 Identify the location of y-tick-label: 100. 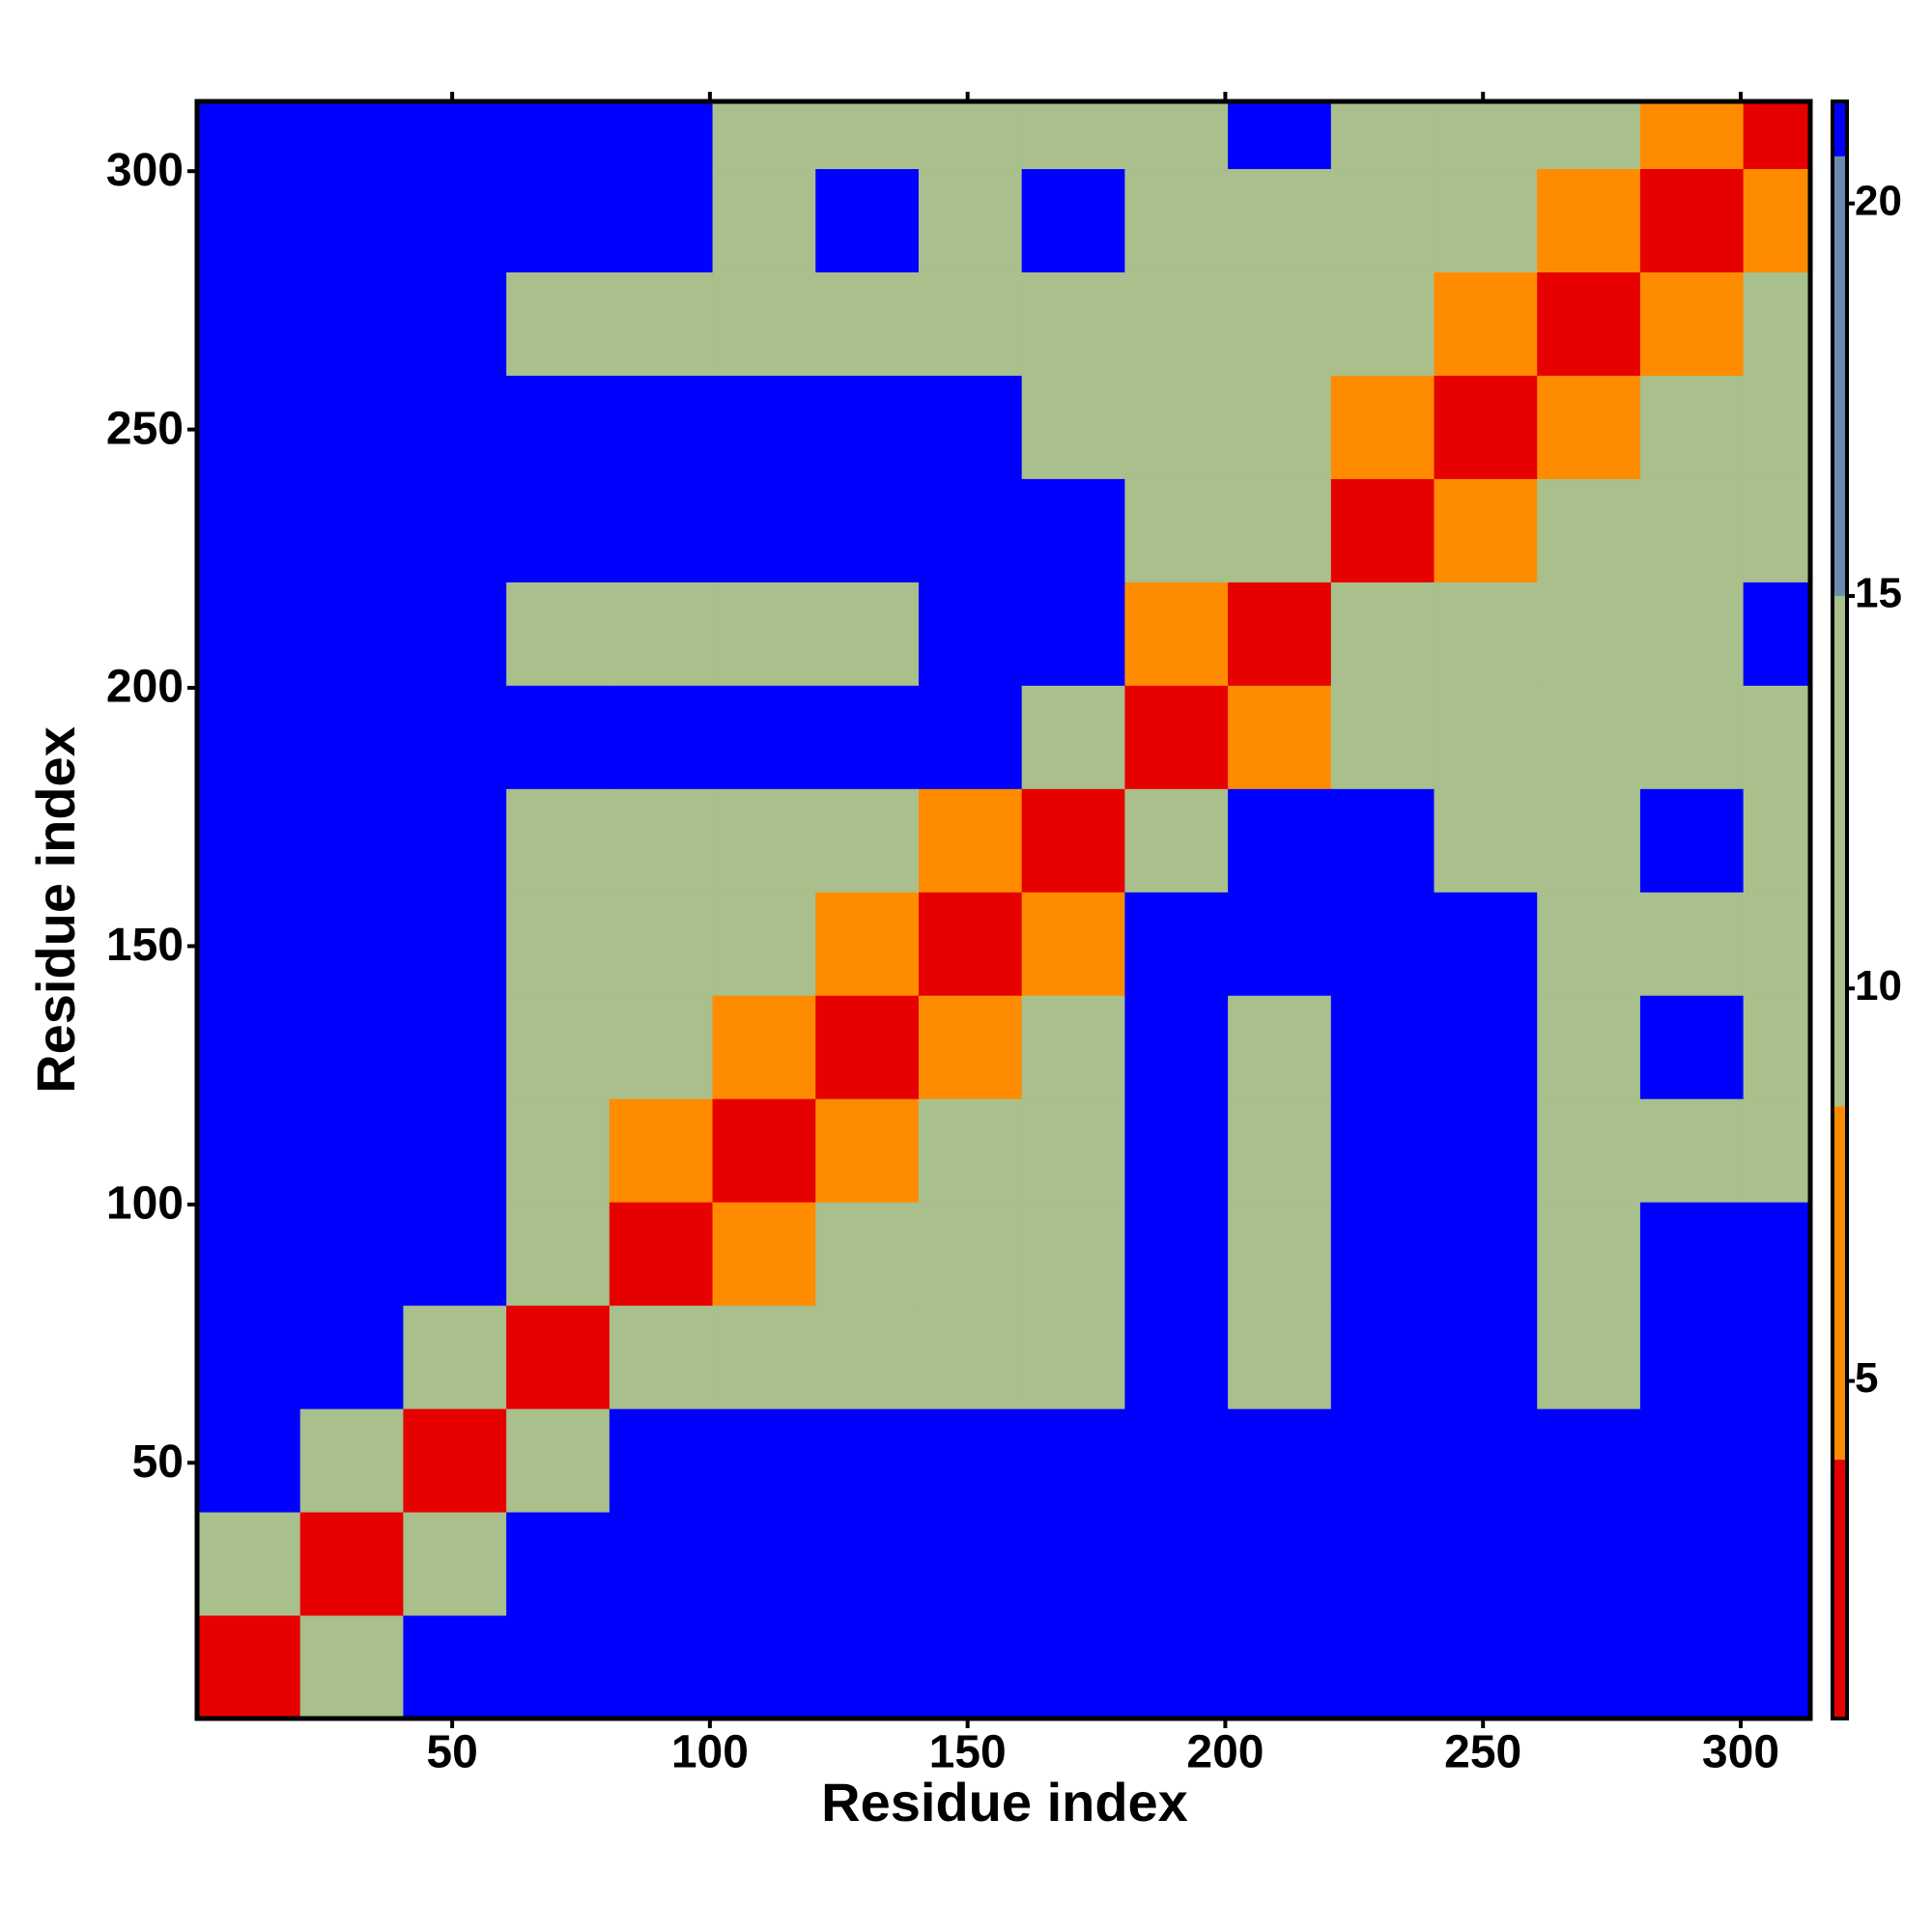
(145, 1204).